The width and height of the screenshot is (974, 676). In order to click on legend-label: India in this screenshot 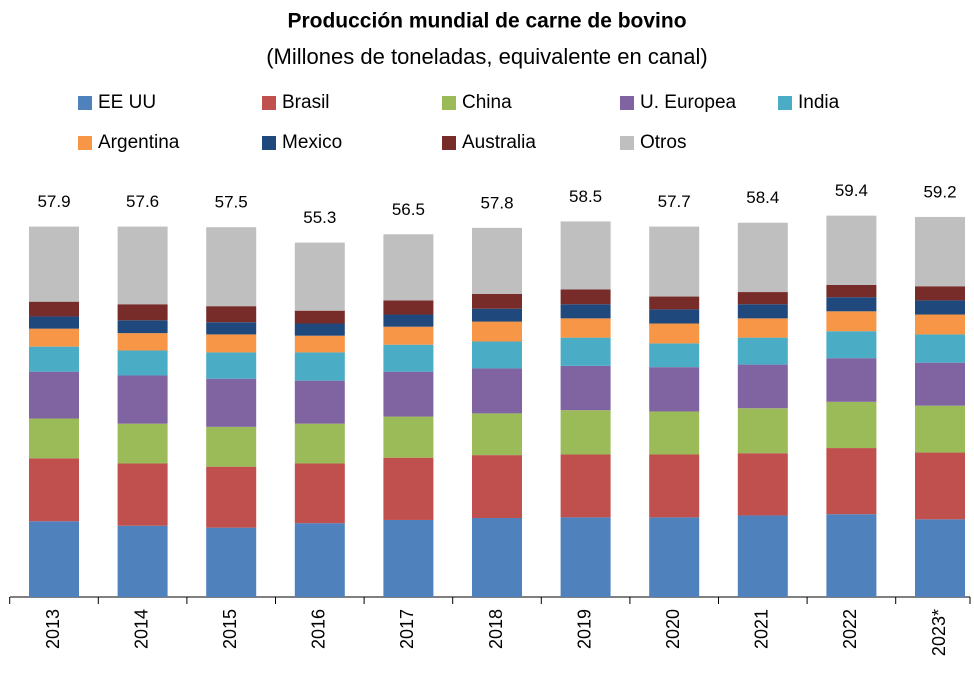, I will do `click(819, 102)`.